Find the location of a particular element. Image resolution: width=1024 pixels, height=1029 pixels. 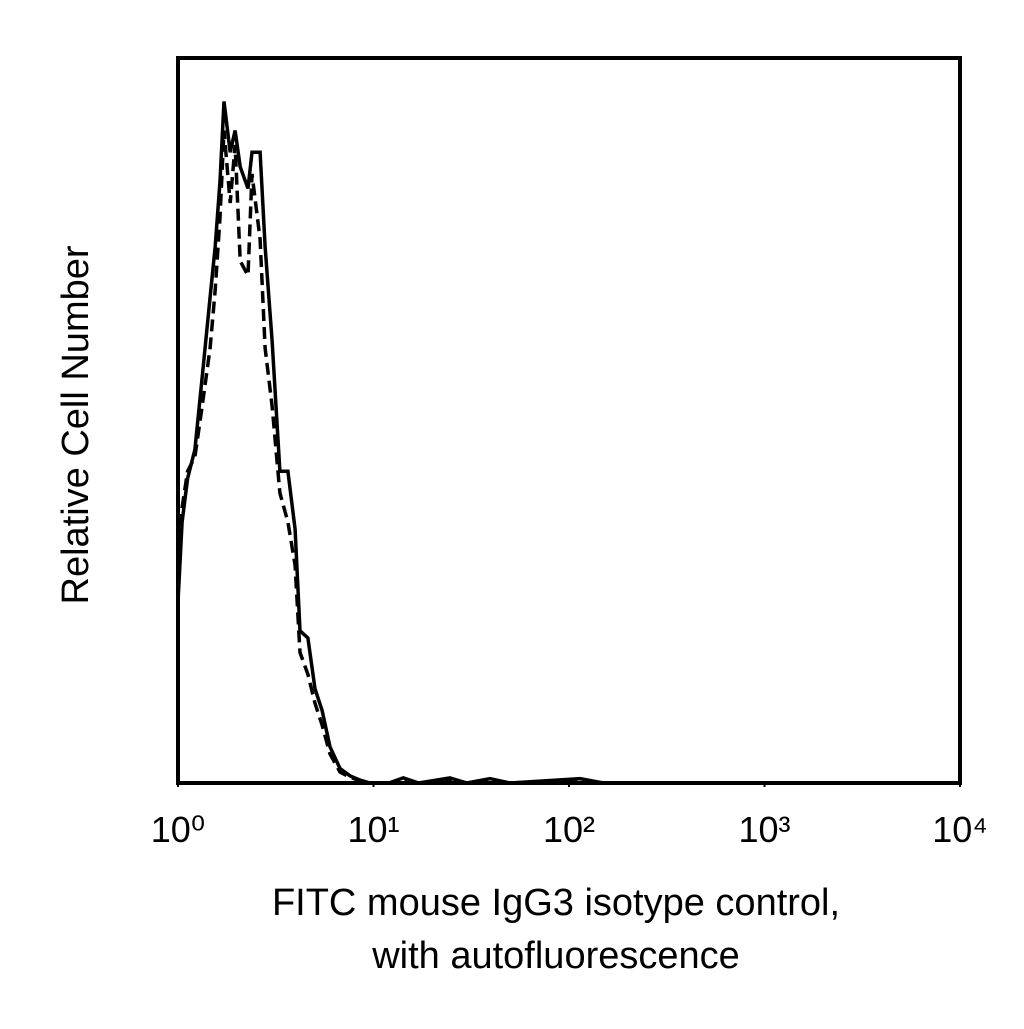

x-tick-label: 10¹ is located at coordinates (373, 829).